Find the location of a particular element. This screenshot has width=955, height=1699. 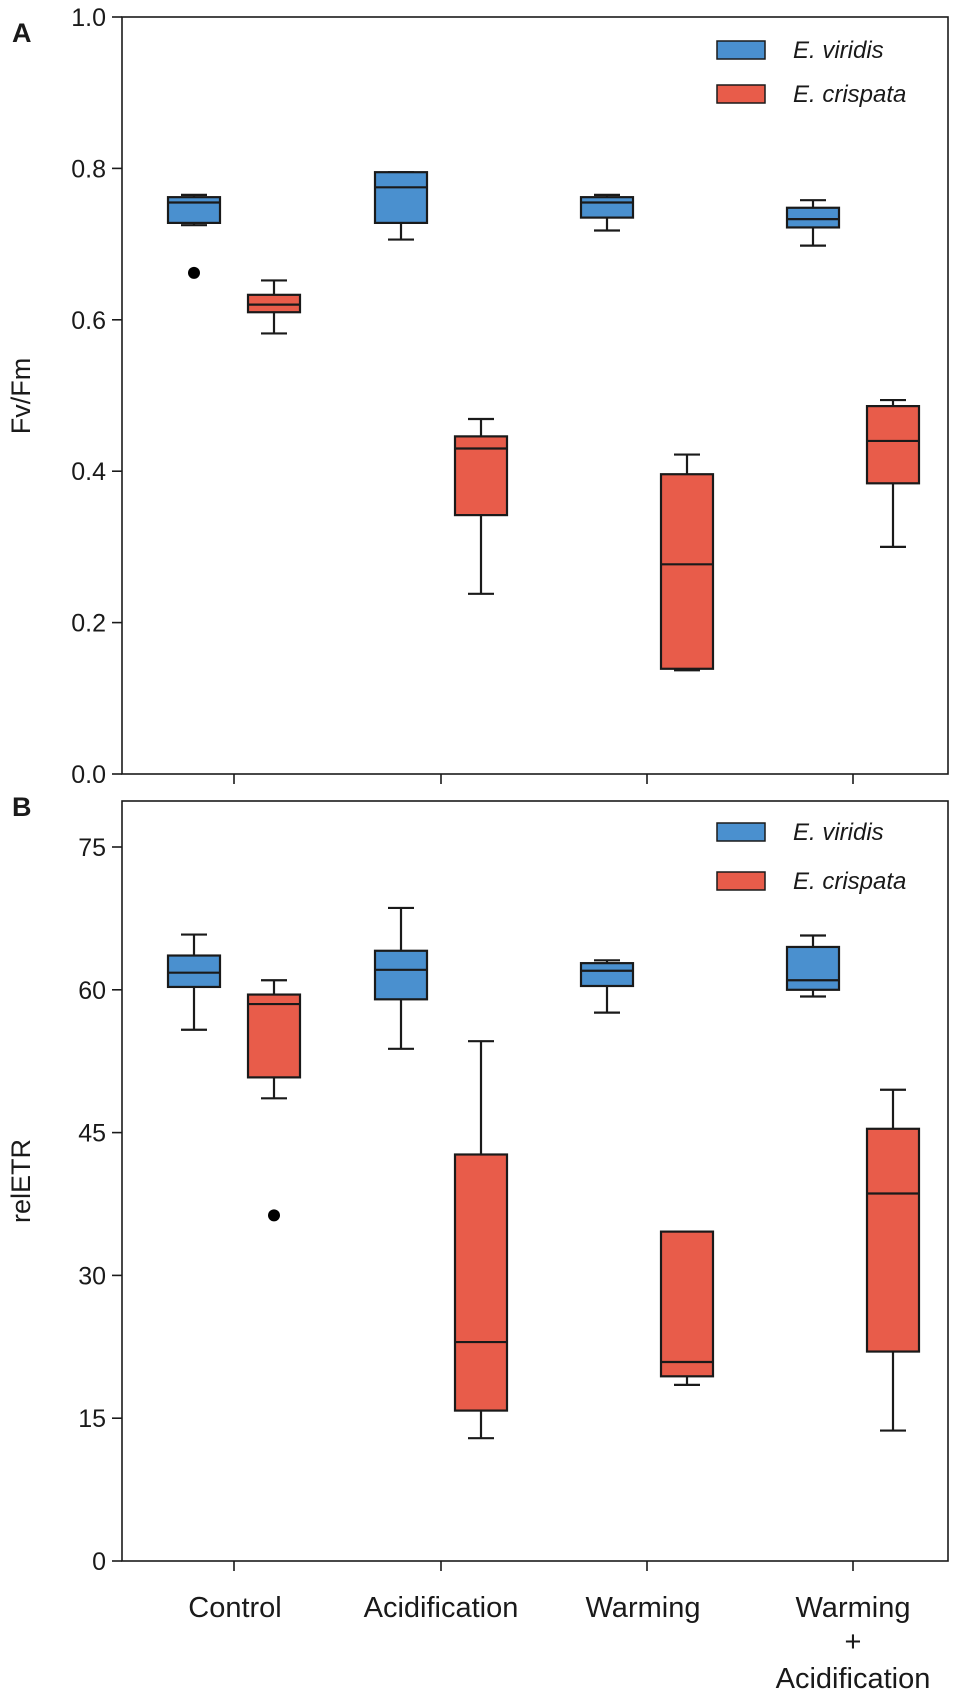

panel-b-y-tick-label: 75 is located at coordinates (92, 848).